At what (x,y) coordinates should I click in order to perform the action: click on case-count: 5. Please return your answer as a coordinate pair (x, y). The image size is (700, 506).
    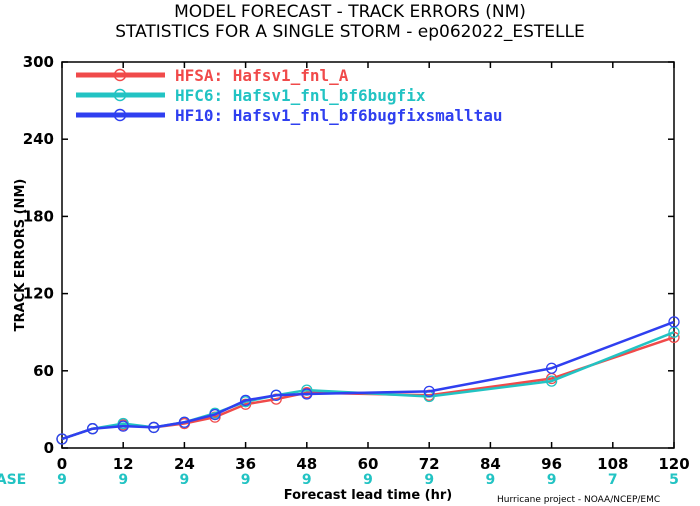
    Looking at the image, I should click on (674, 480).